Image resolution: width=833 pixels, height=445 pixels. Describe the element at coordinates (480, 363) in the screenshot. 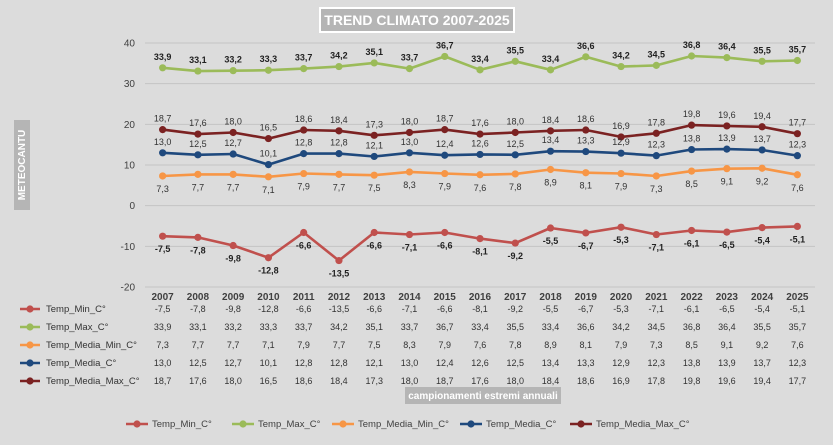

I see `table-cell-3-9: 12,6` at that location.